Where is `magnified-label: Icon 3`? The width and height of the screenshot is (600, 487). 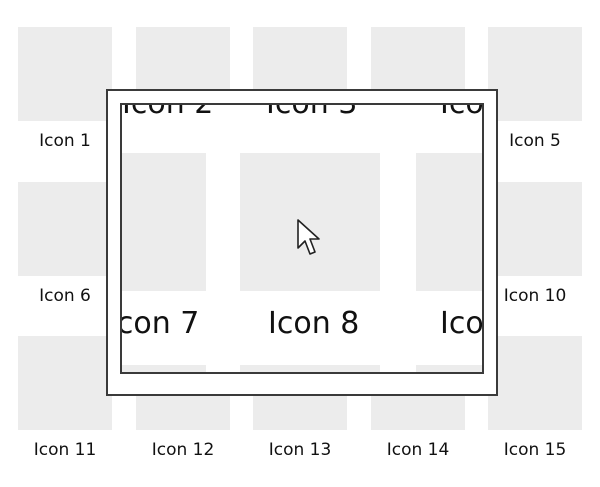 magnified-label: Icon 3 is located at coordinates (312, 112).